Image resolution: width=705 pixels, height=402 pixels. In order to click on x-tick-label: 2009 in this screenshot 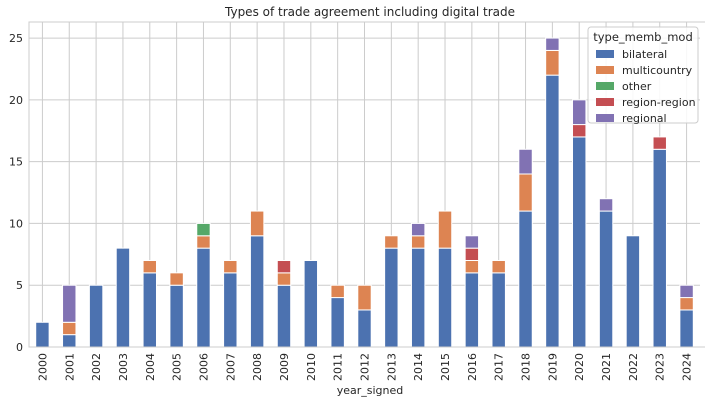, I will do `click(284, 367)`.